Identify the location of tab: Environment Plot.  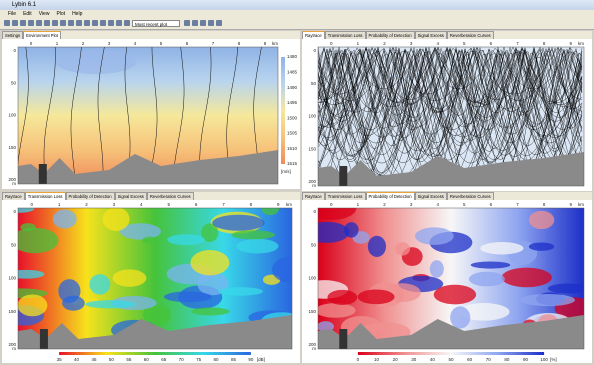
(42, 35).